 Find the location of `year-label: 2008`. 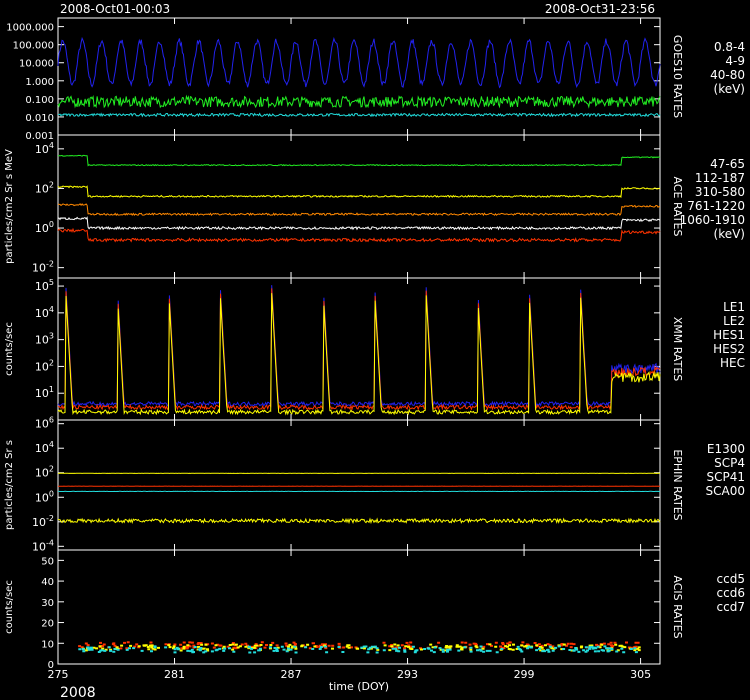

year-label: 2008 is located at coordinates (78, 692).